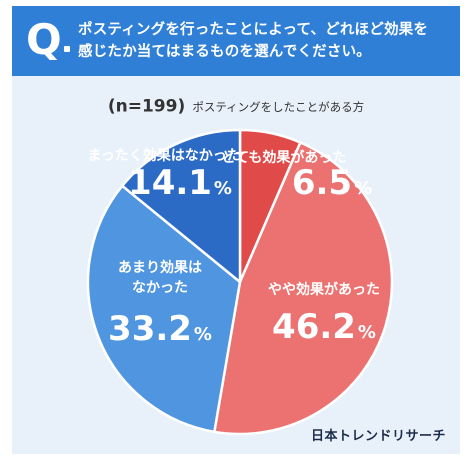 The width and height of the screenshot is (472, 463). I want to click on question-line-2: 感じたか当てはまるものを選んでください。, so click(224, 52).